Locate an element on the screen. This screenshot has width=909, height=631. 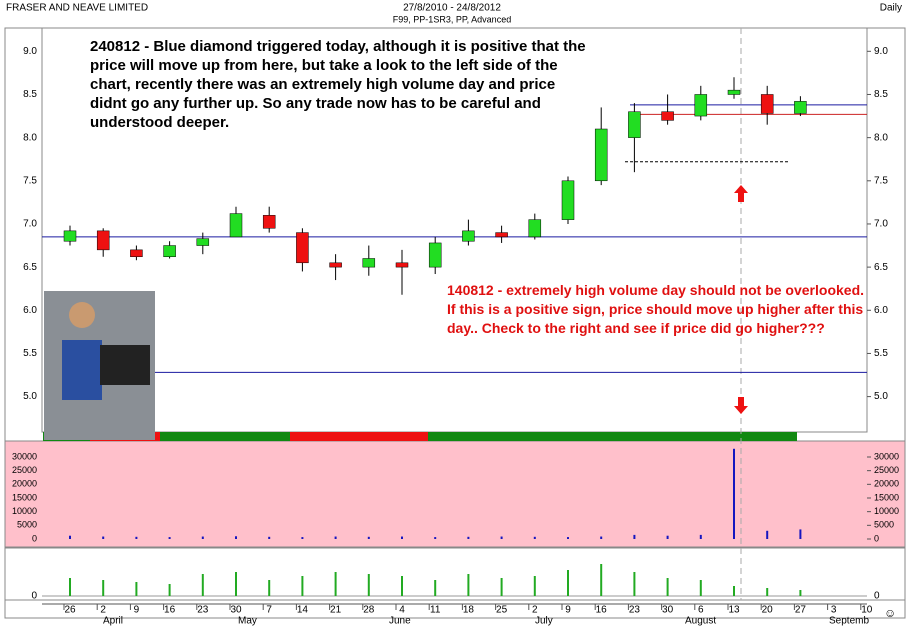
month-label: April is located at coordinates (113, 621).